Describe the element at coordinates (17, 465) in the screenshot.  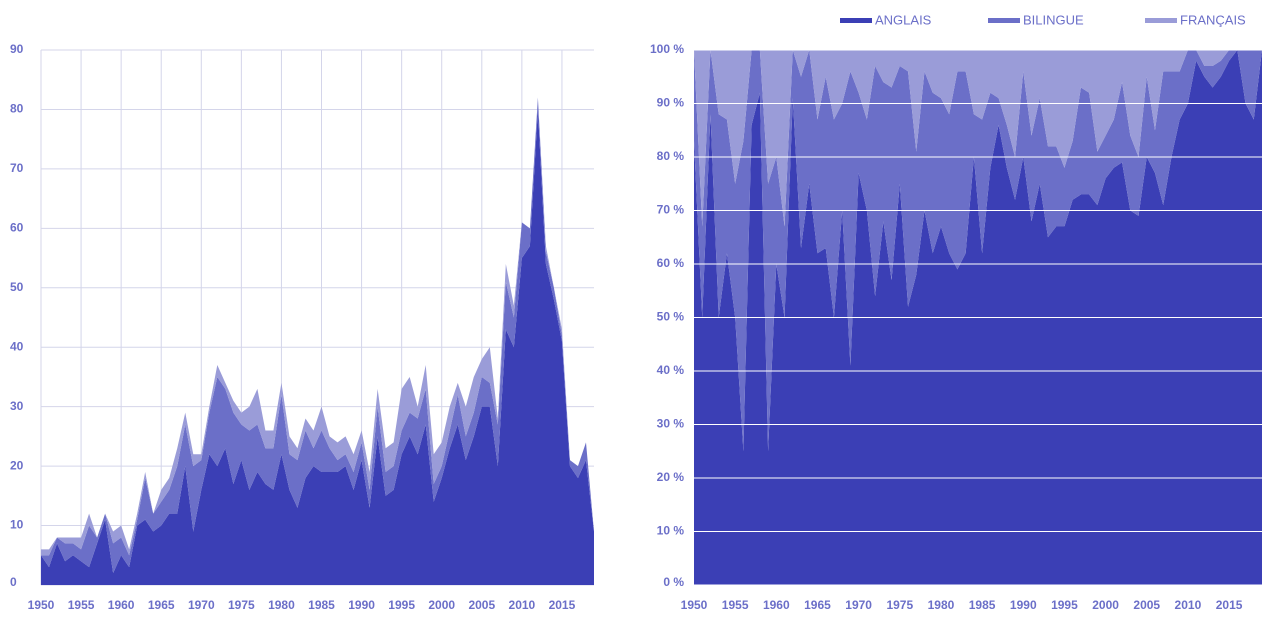
I see `y-tick-label: 20` at that location.